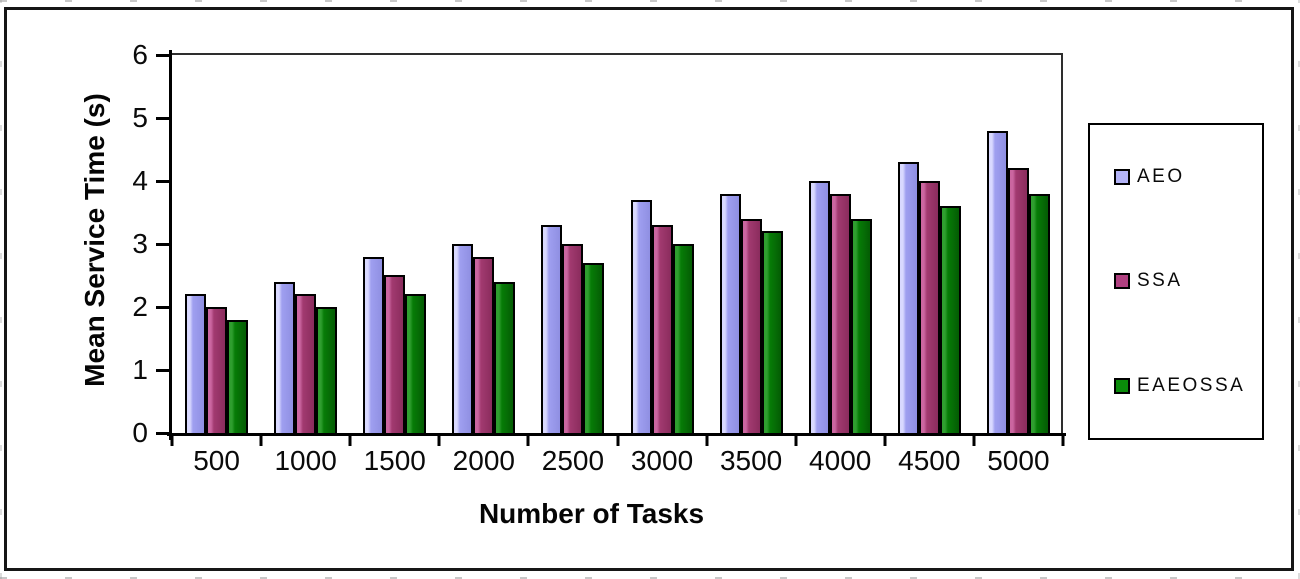  Describe the element at coordinates (140, 432) in the screenshot. I see `y-tick-label: 0` at that location.